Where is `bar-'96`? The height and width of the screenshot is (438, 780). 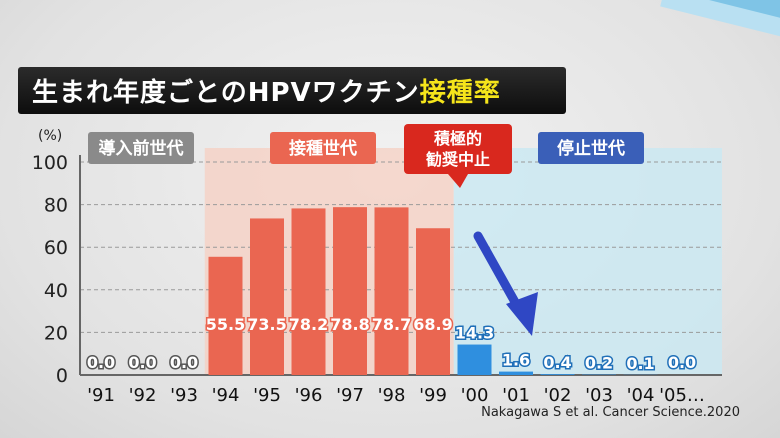 bar-'96 is located at coordinates (308, 291).